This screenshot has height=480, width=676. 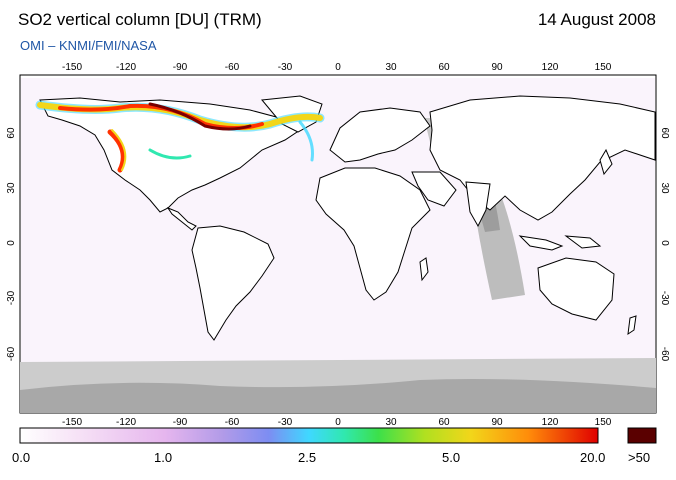 I want to click on source-credit: OMI – KNMI/FMI/NASA, so click(x=88, y=45).